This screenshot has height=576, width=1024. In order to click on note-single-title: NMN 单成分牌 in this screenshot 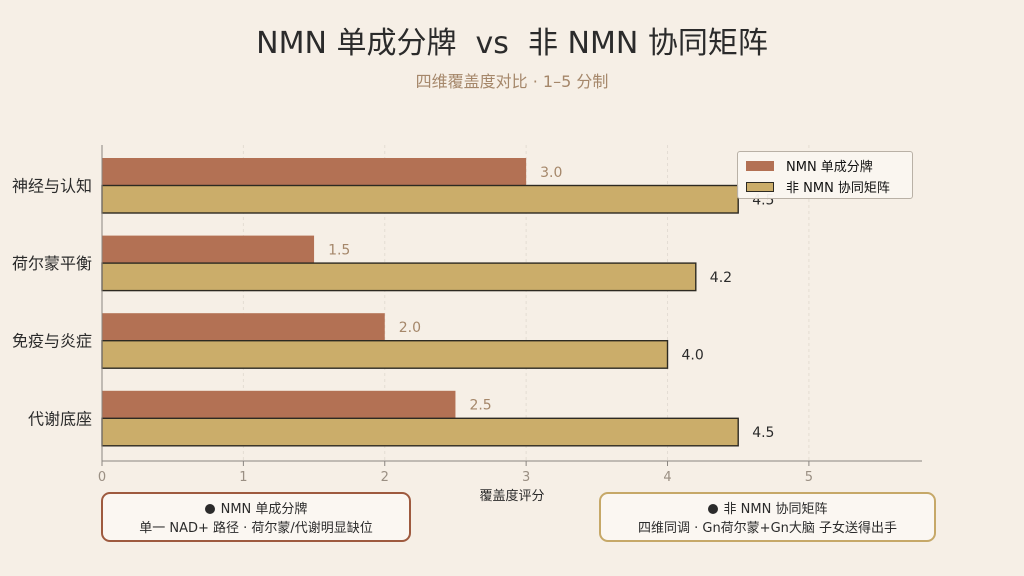, I will do `click(264, 509)`.